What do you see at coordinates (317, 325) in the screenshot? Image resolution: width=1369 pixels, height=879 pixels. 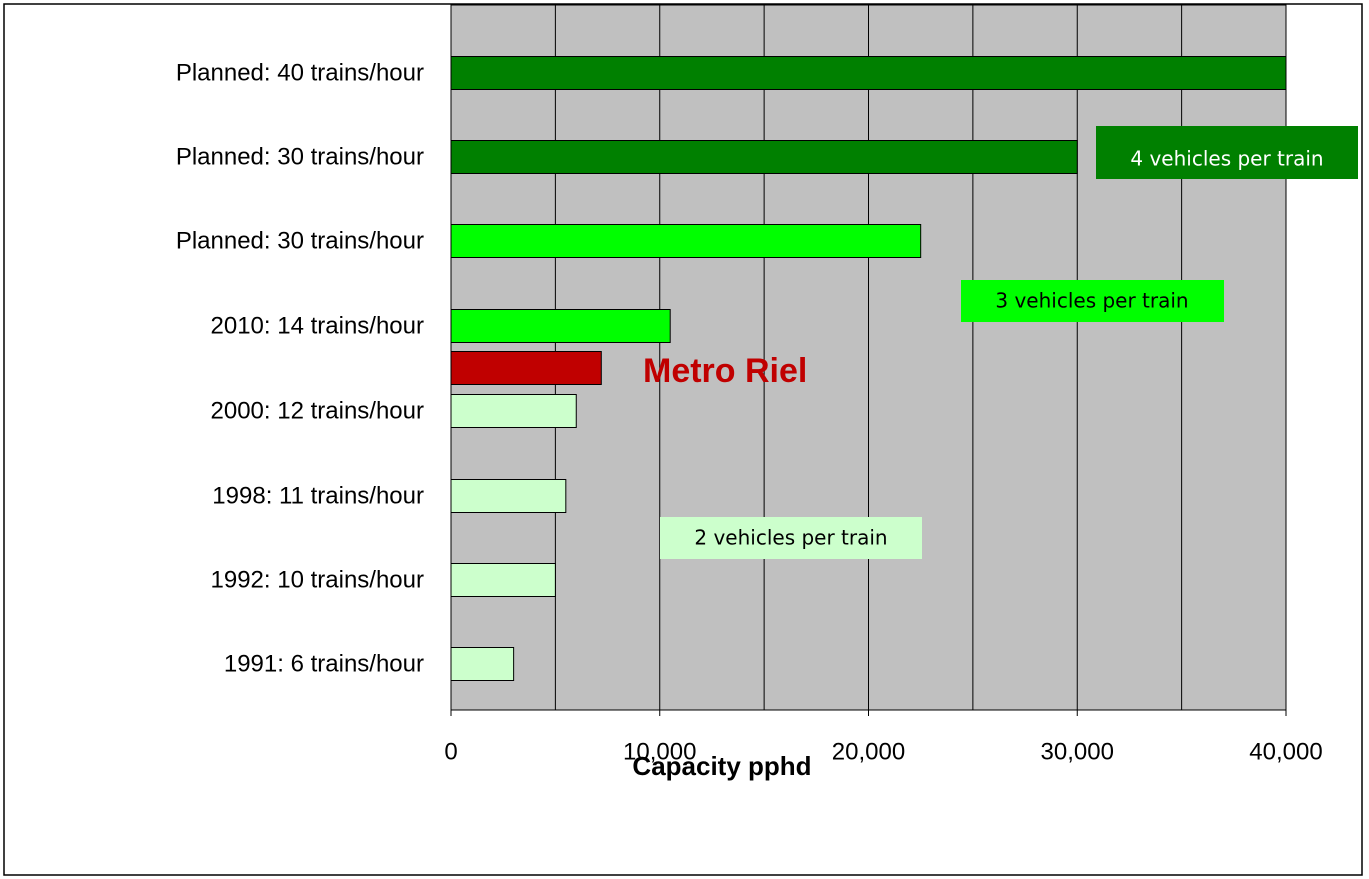 I see `y-tick-label: 2010: 14 trains/hour` at bounding box center [317, 325].